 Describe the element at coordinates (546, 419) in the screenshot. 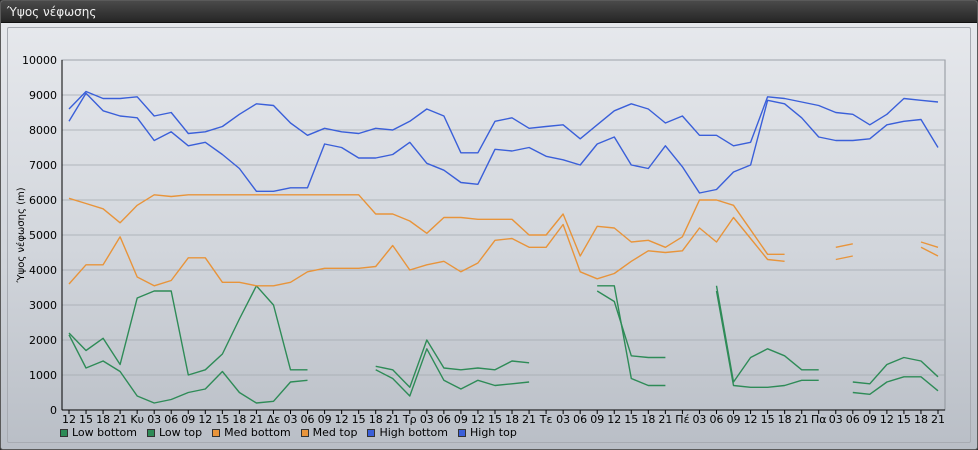

I see `x-tick-label: Τε` at that location.